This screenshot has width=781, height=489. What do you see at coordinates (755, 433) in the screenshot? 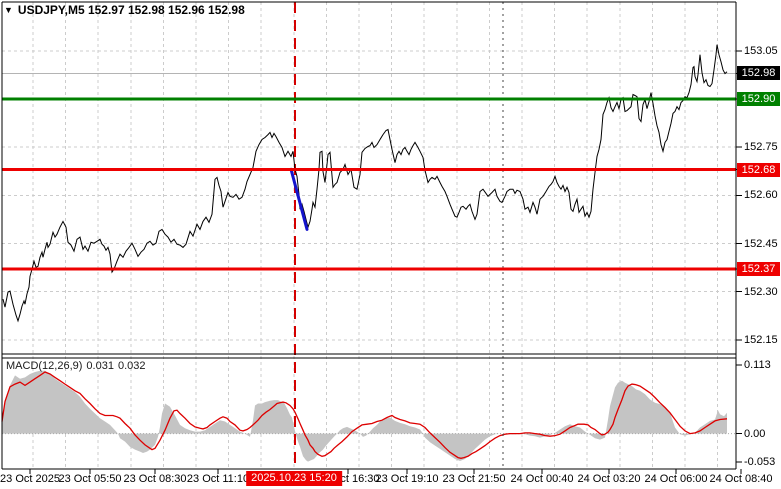
I see `macd-axis-label: 0.00` at bounding box center [755, 433].